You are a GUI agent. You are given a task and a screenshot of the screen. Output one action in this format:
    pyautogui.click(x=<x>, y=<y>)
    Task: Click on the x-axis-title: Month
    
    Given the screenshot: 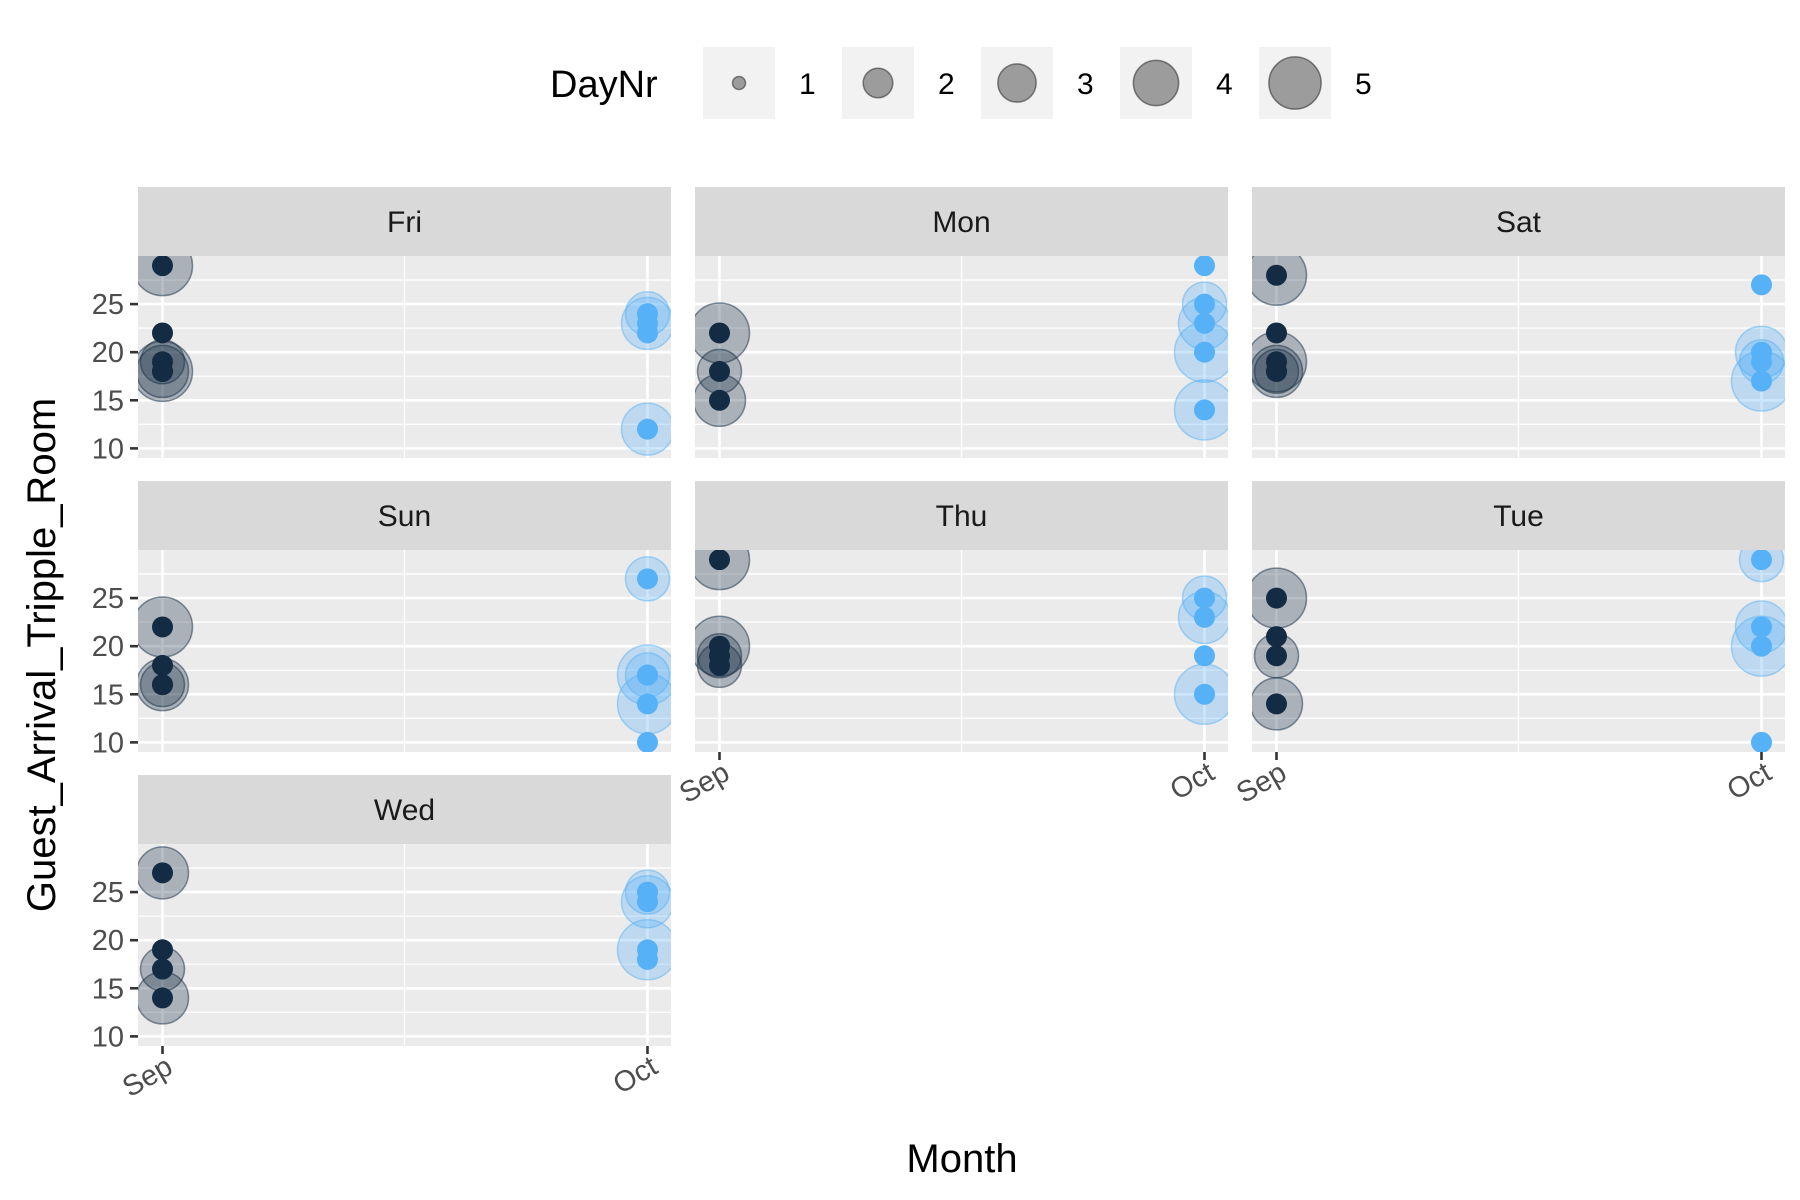 What is the action you would take?
    pyautogui.click(x=961, y=1159)
    